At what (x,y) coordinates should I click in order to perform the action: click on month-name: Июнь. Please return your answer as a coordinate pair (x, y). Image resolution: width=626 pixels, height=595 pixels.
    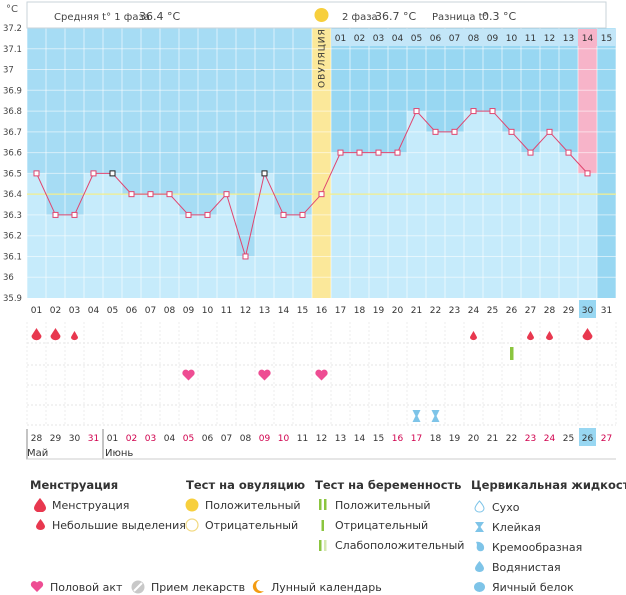
    Looking at the image, I should click on (119, 453).